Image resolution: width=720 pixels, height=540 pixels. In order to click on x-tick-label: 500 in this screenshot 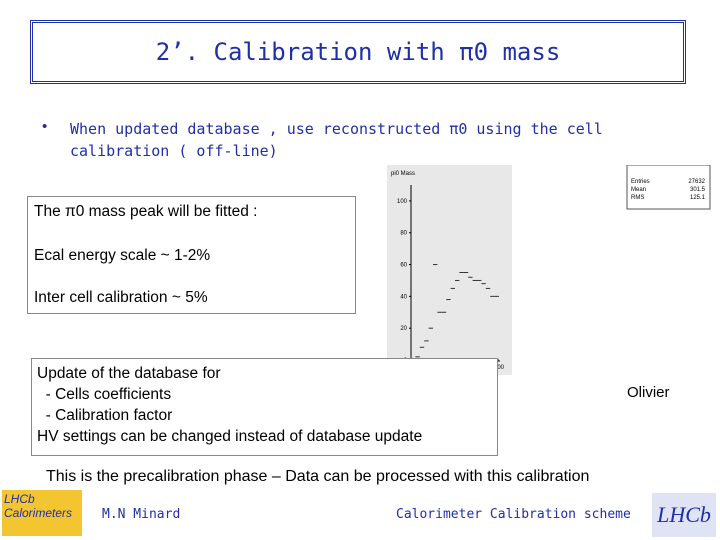, I will do `click(499, 368)`.